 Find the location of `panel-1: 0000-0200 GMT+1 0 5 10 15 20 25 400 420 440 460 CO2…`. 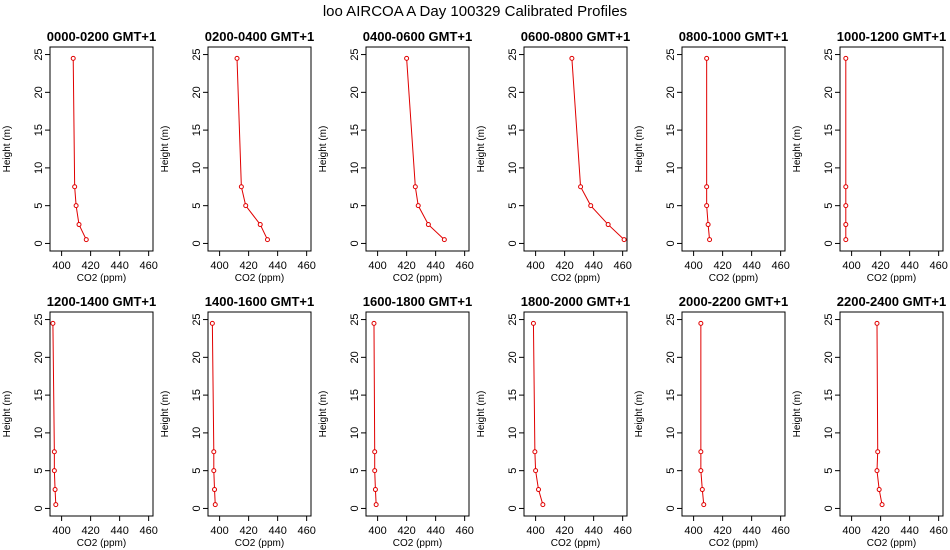

panel-1: 0000-0200 GMT+1 0 5 10 15 20 25 400 420 440 460 CO2… is located at coordinates (80, 156).